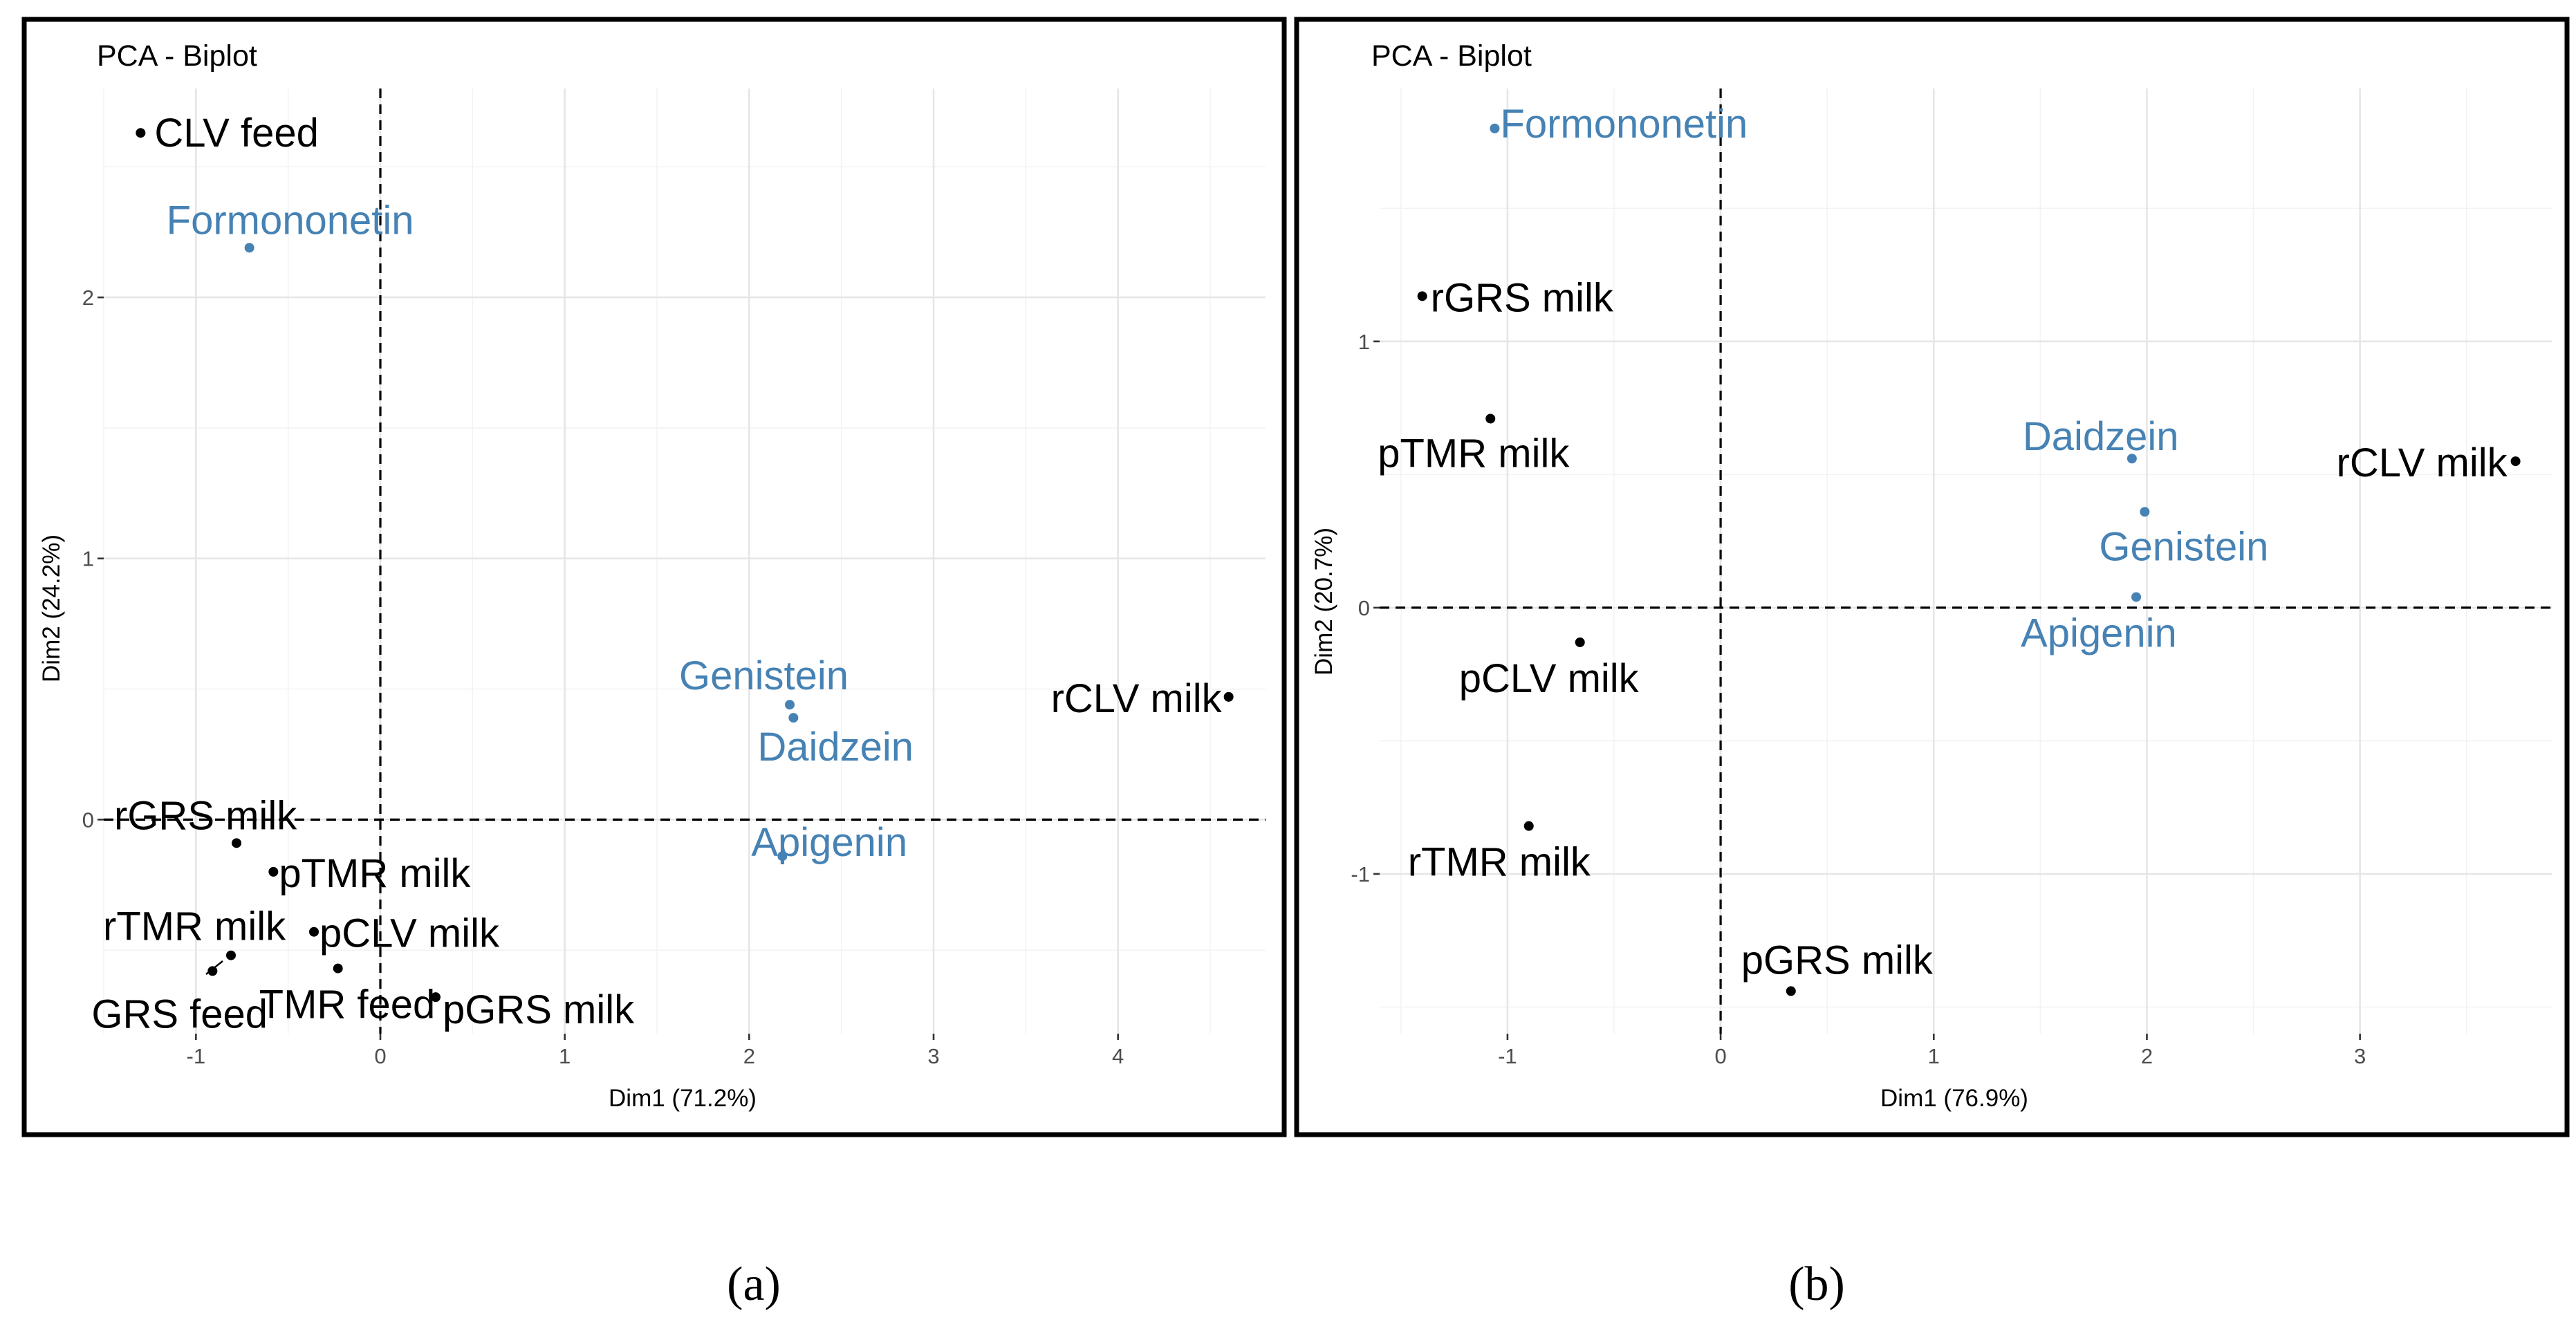 This screenshot has width=2576, height=1331. What do you see at coordinates (338, 969) in the screenshot?
I see `point-tmr-feed` at bounding box center [338, 969].